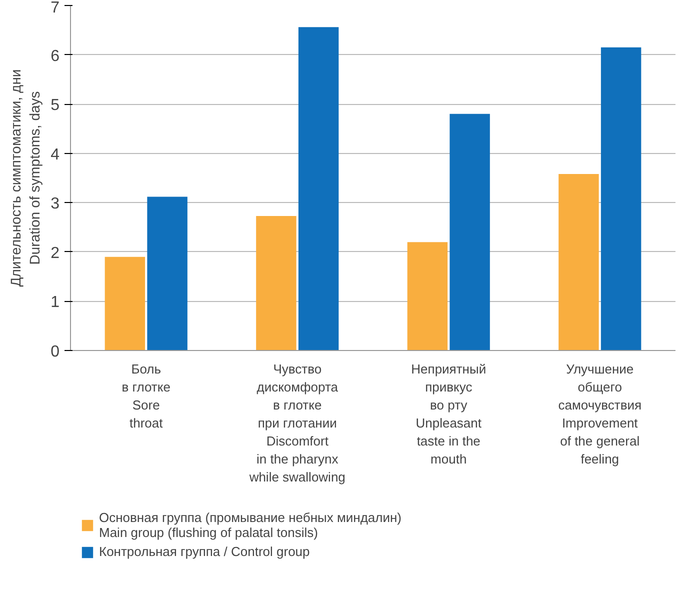 This screenshot has width=688, height=601. What do you see at coordinates (55, 352) in the screenshot?
I see `y-tick-label: 0` at bounding box center [55, 352].